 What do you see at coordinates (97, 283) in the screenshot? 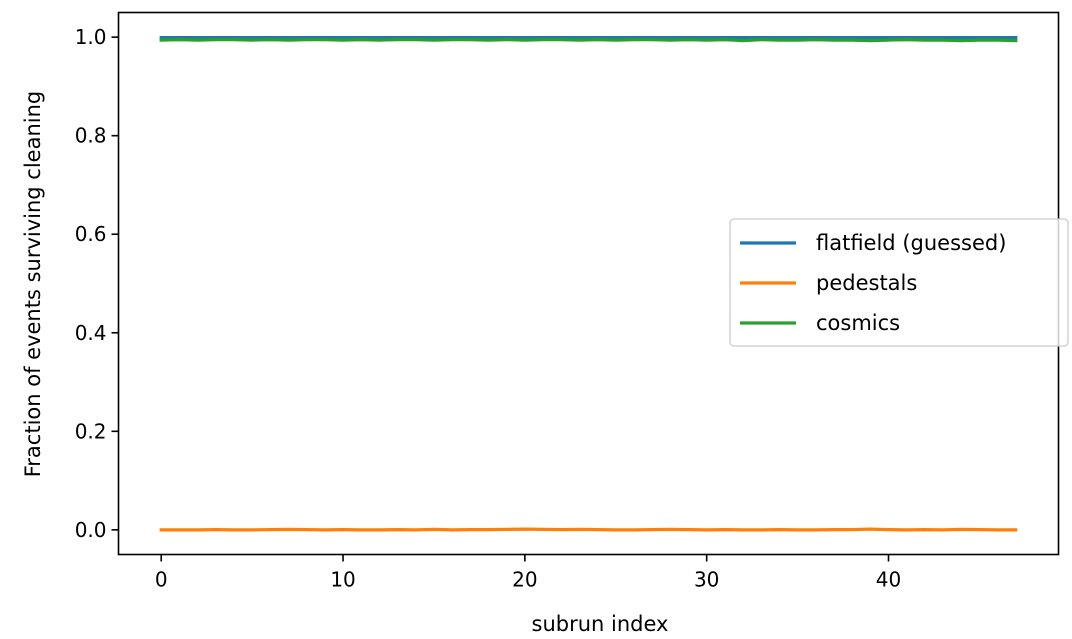
I see `y-axis: 0.0 0.2 0.4 0.6 0.8 1.0` at bounding box center [97, 283].